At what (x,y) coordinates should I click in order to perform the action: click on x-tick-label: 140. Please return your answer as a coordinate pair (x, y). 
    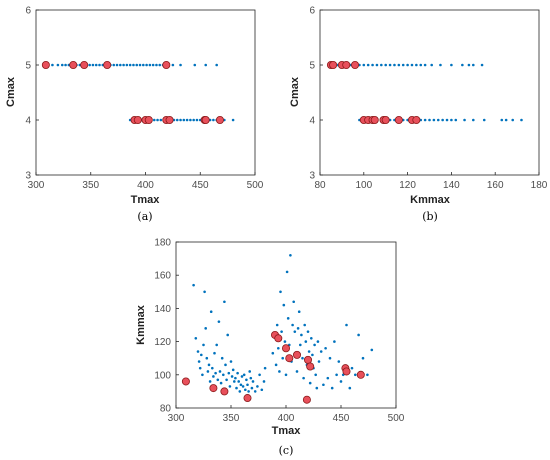
    Looking at the image, I should click on (451, 185).